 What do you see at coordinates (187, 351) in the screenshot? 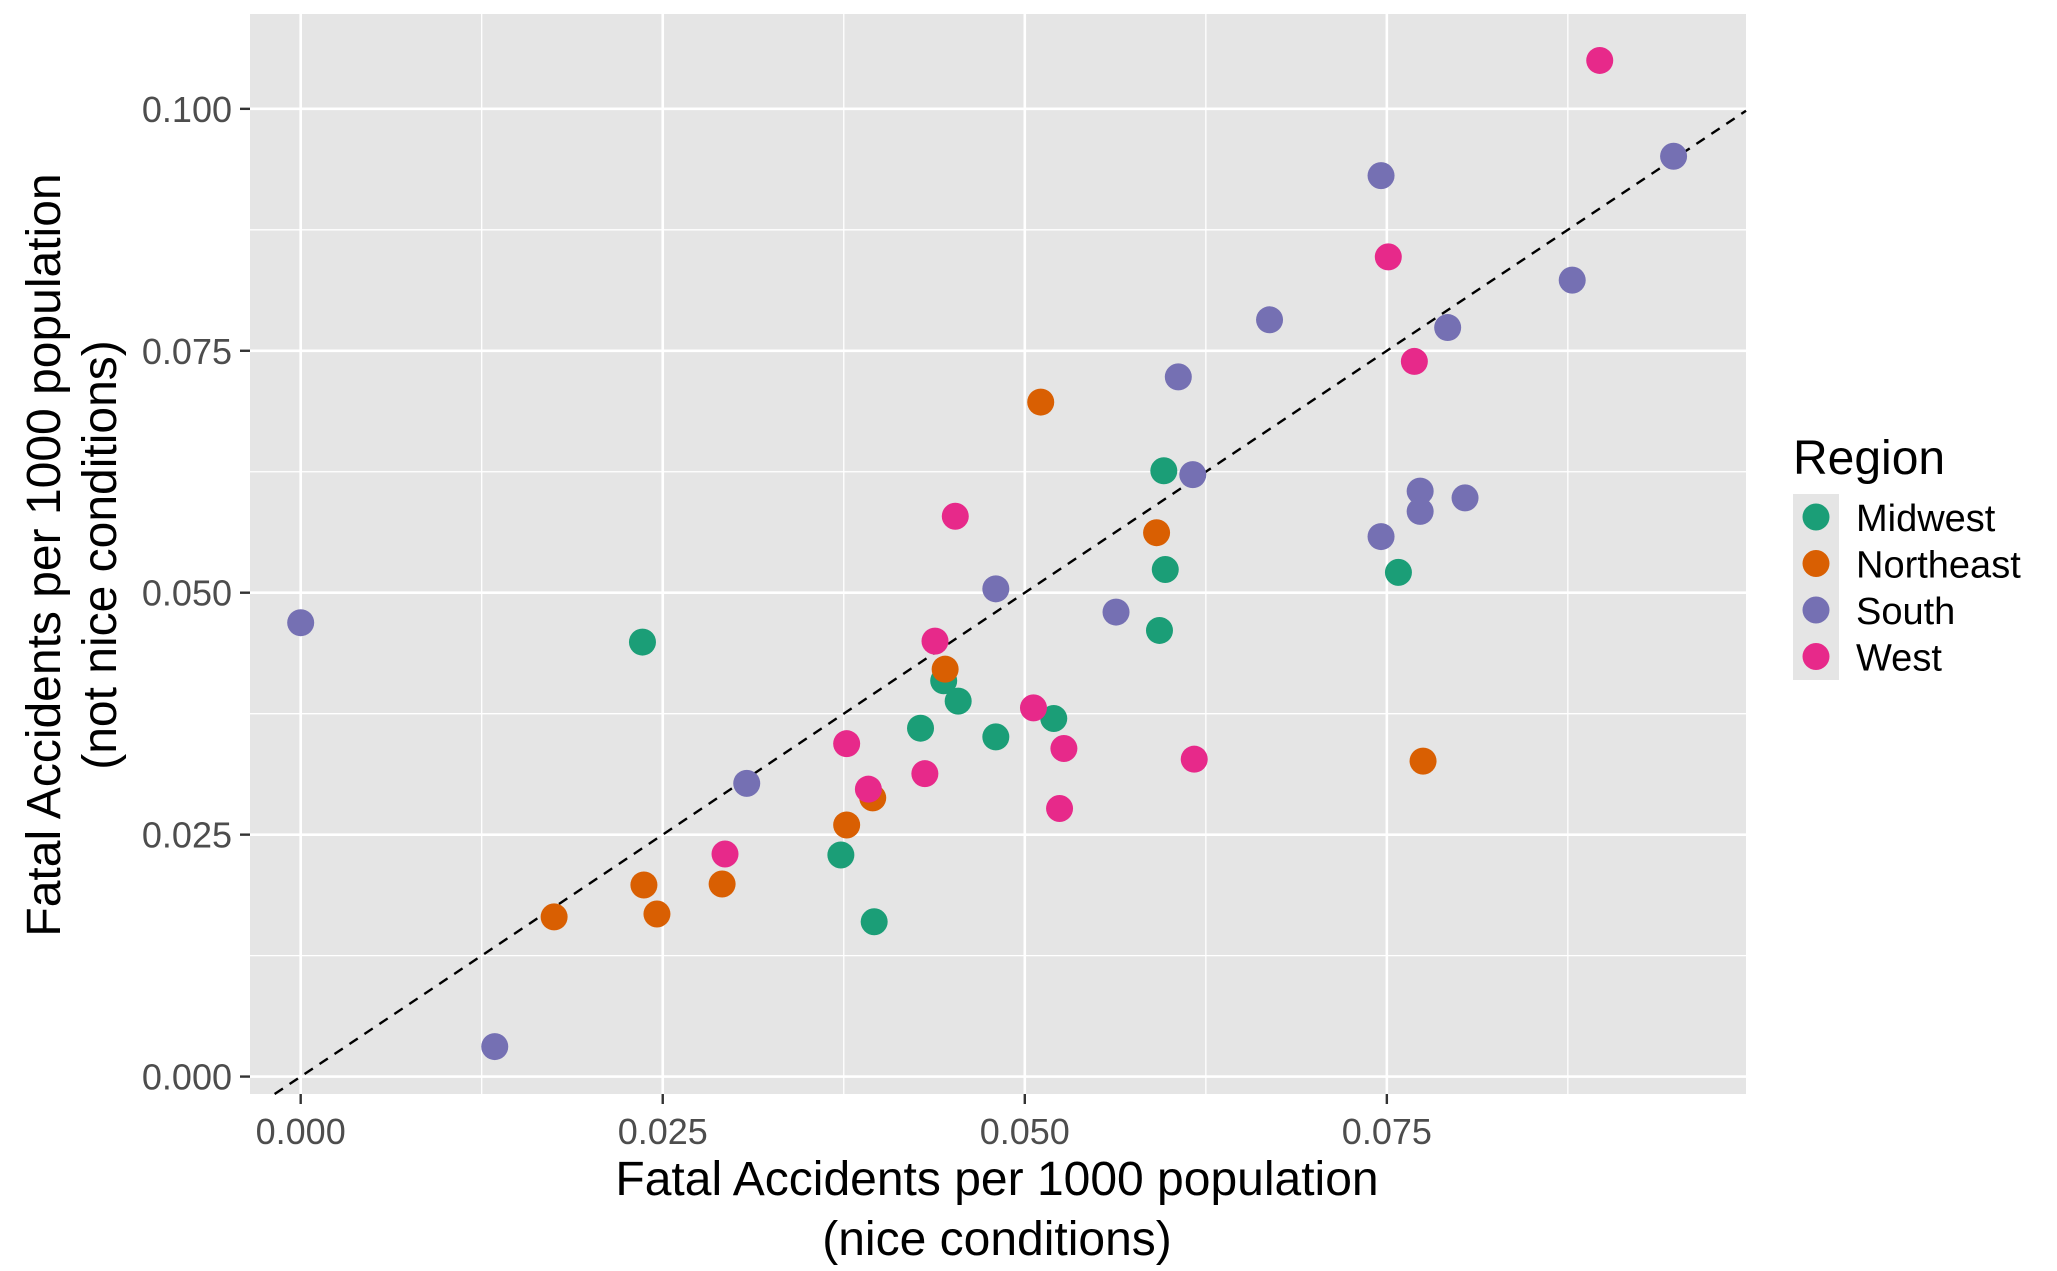
I see `y-tick-label: 0.075` at bounding box center [187, 351].